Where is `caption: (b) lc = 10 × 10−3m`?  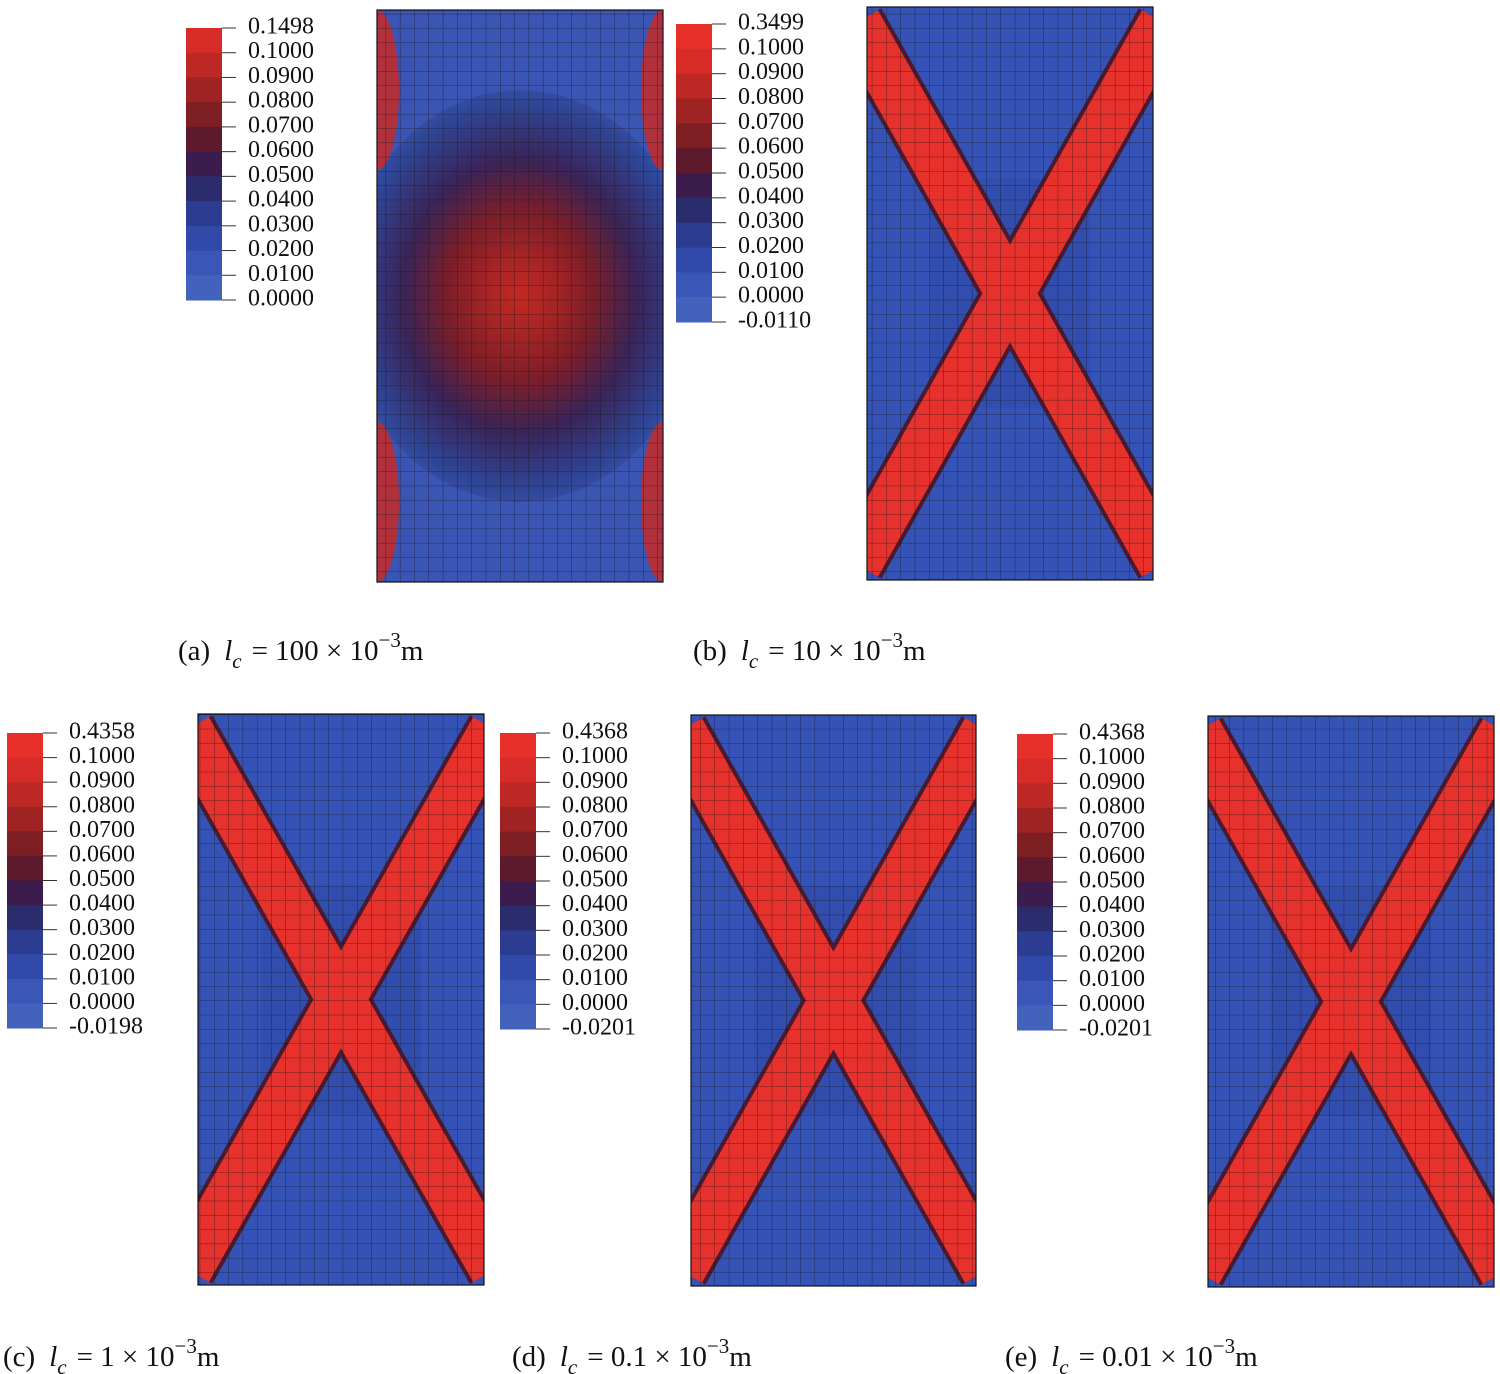 caption: (b) lc = 10 × 10−3m is located at coordinates (809, 650).